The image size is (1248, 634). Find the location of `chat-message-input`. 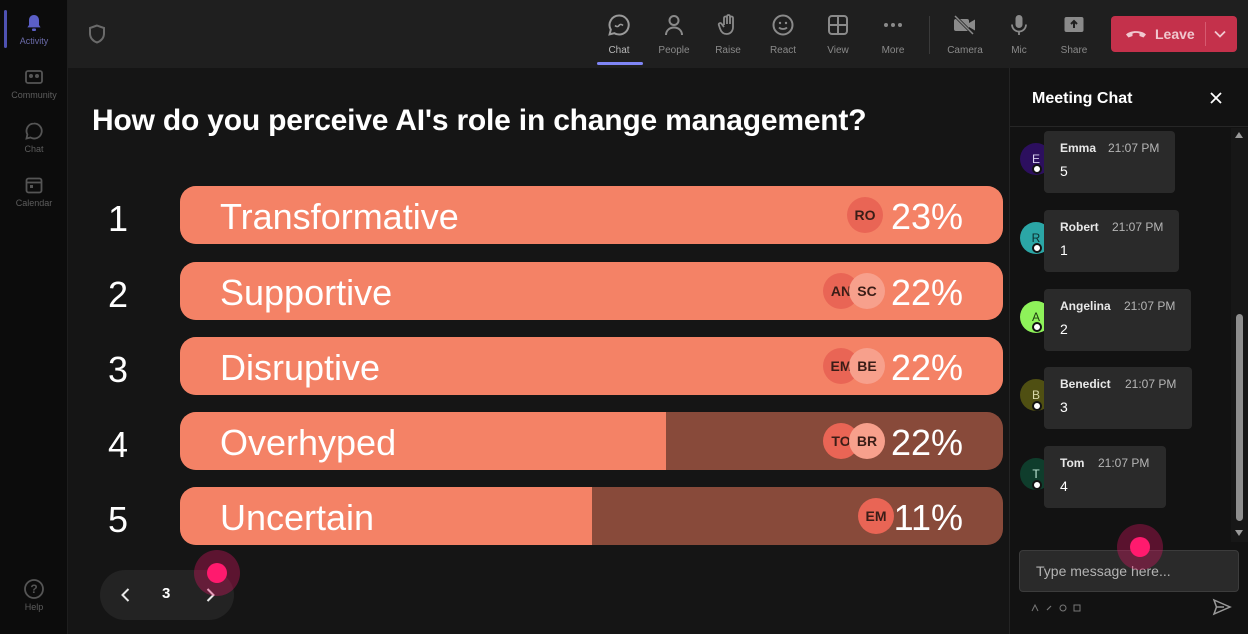

chat-message-input is located at coordinates (1129, 571).